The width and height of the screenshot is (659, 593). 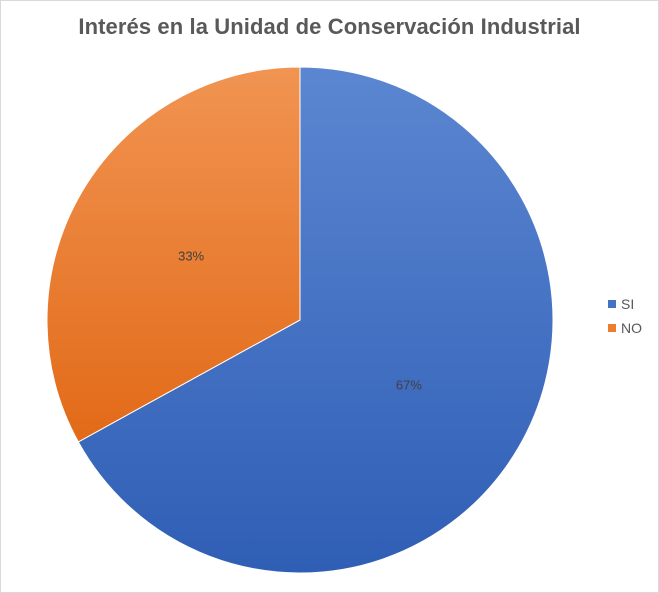 I want to click on legend-item-no: NO, so click(x=625, y=328).